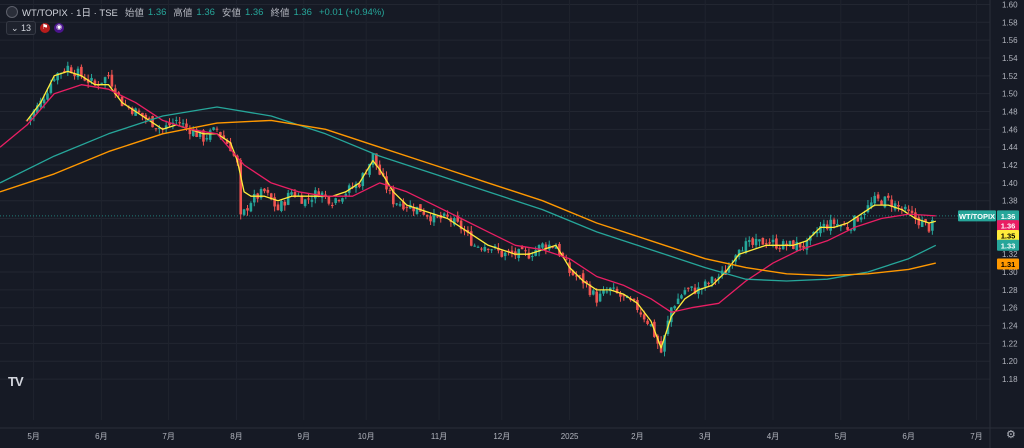  I want to click on y-tick-label: 1.48, so click(1010, 111).